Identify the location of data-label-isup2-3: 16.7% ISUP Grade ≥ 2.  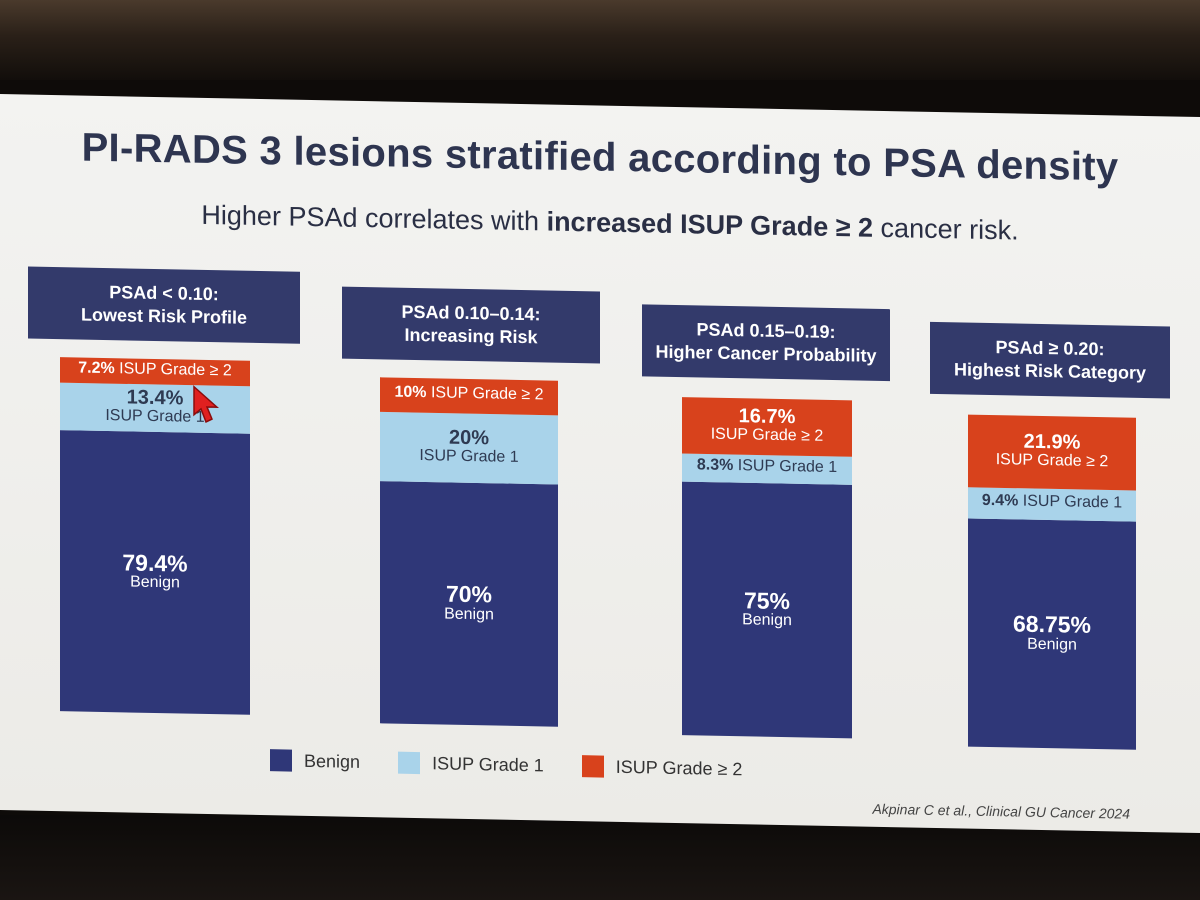
(767, 425).